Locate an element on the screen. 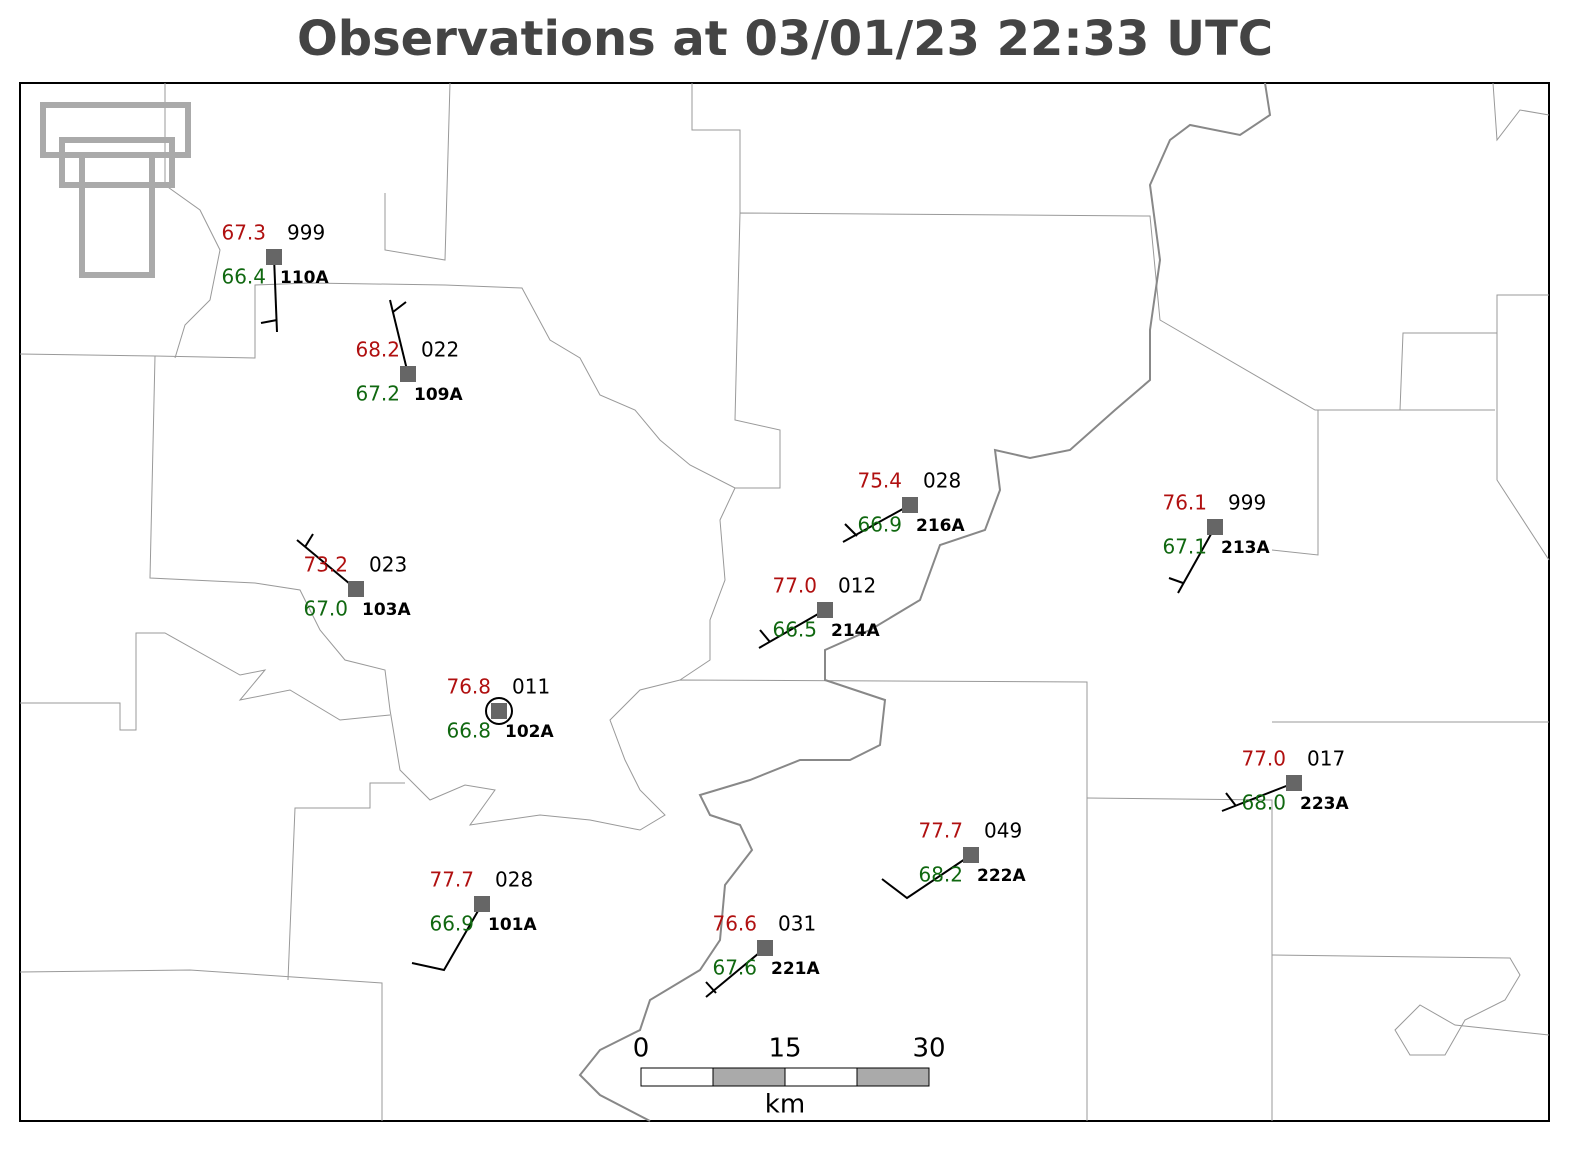 This screenshot has height=1160, width=1589. pressure: 023 is located at coordinates (388, 565).